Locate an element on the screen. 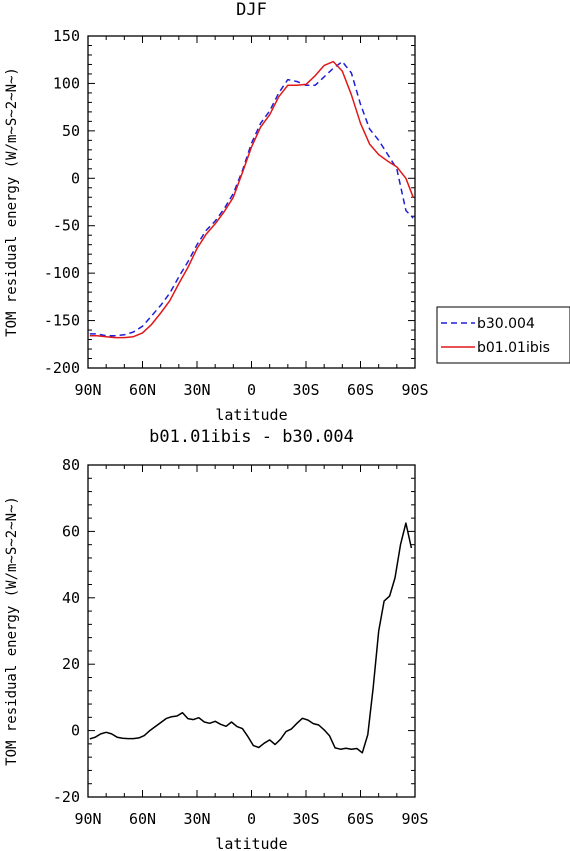 Image resolution: width=570 pixels, height=851 pixels. y-tick-label: -100 is located at coordinates (62, 273).